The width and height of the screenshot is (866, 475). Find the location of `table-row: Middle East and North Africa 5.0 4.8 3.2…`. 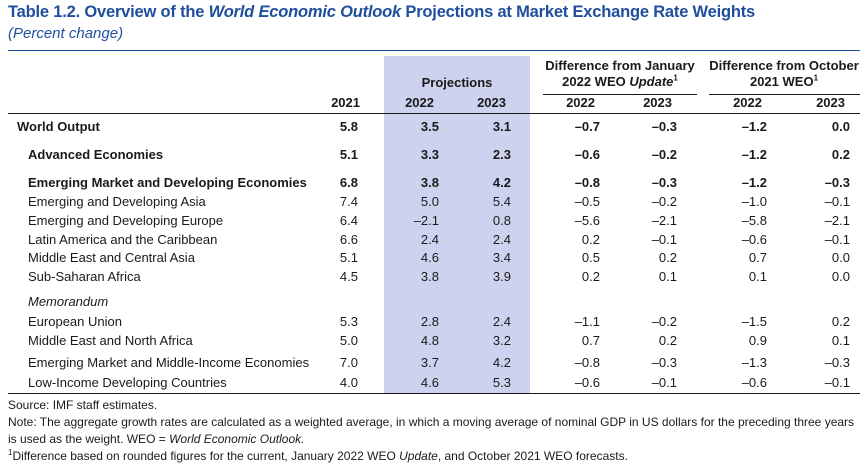

table-row: Middle East and North Africa 5.0 4.8 3.2… is located at coordinates (434, 341).